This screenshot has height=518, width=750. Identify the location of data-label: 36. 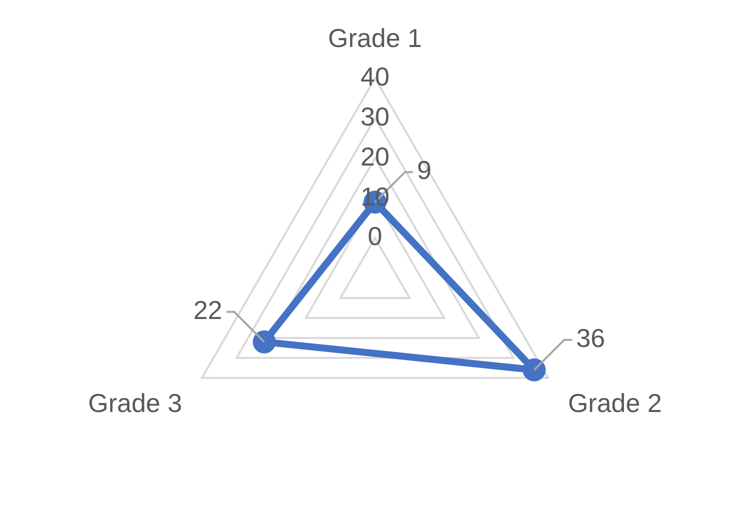
(591, 338).